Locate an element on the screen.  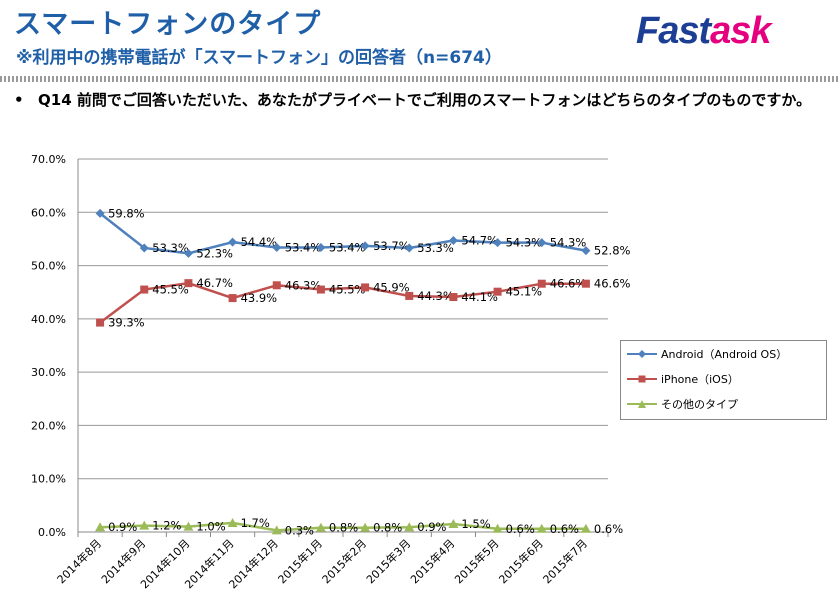
legend-item-other: その他のタイプ is located at coordinates (682, 404).